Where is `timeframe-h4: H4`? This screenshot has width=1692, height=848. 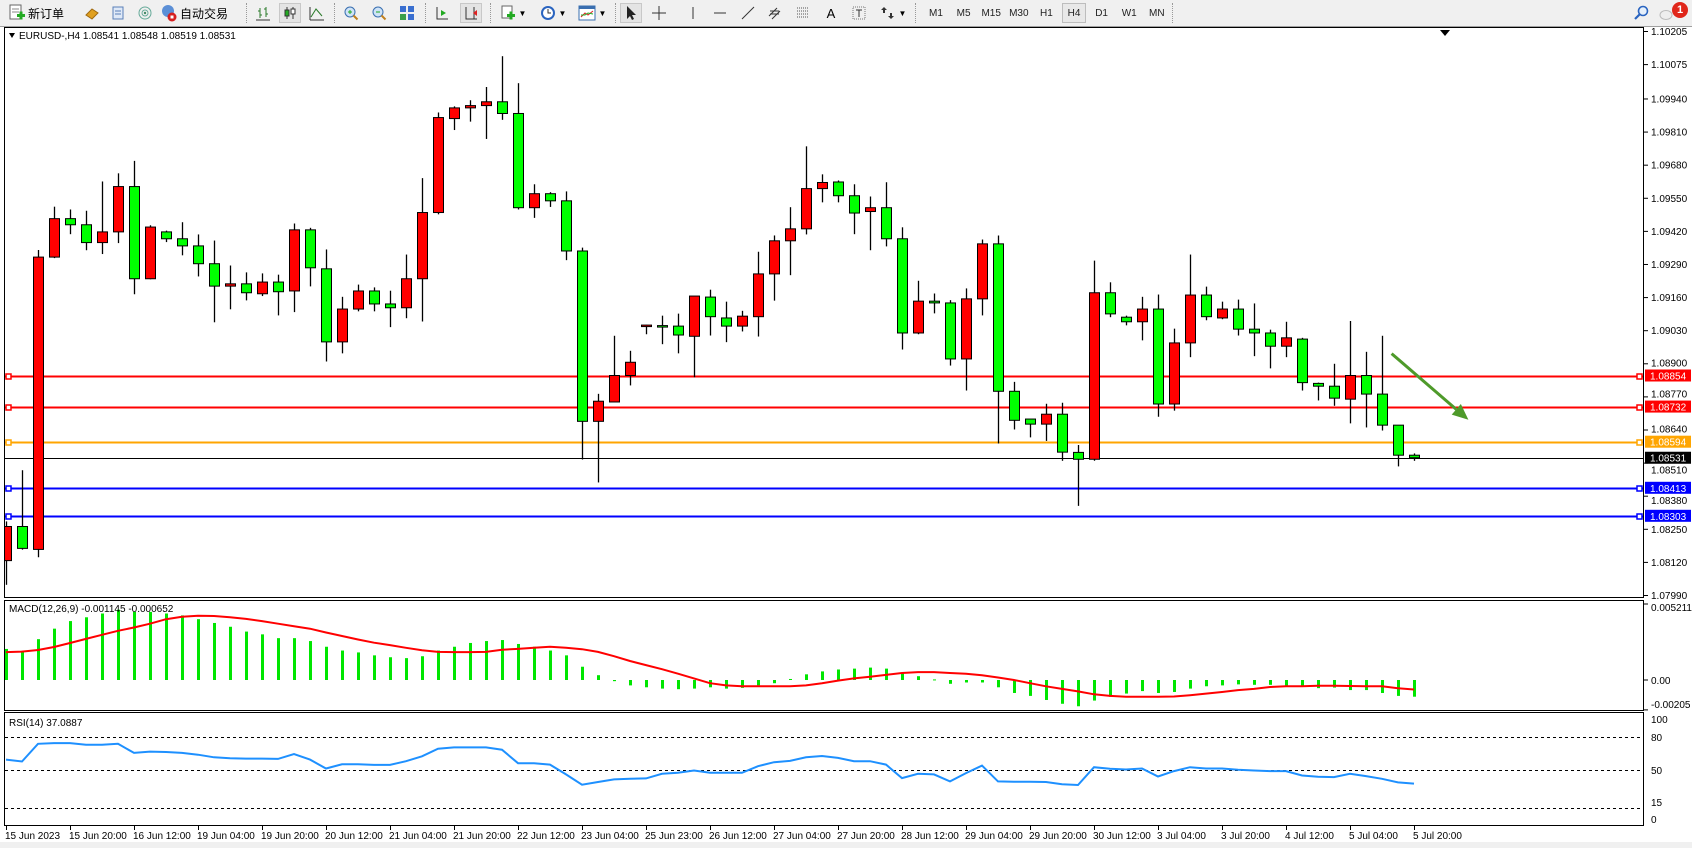 timeframe-h4: H4 is located at coordinates (1074, 13).